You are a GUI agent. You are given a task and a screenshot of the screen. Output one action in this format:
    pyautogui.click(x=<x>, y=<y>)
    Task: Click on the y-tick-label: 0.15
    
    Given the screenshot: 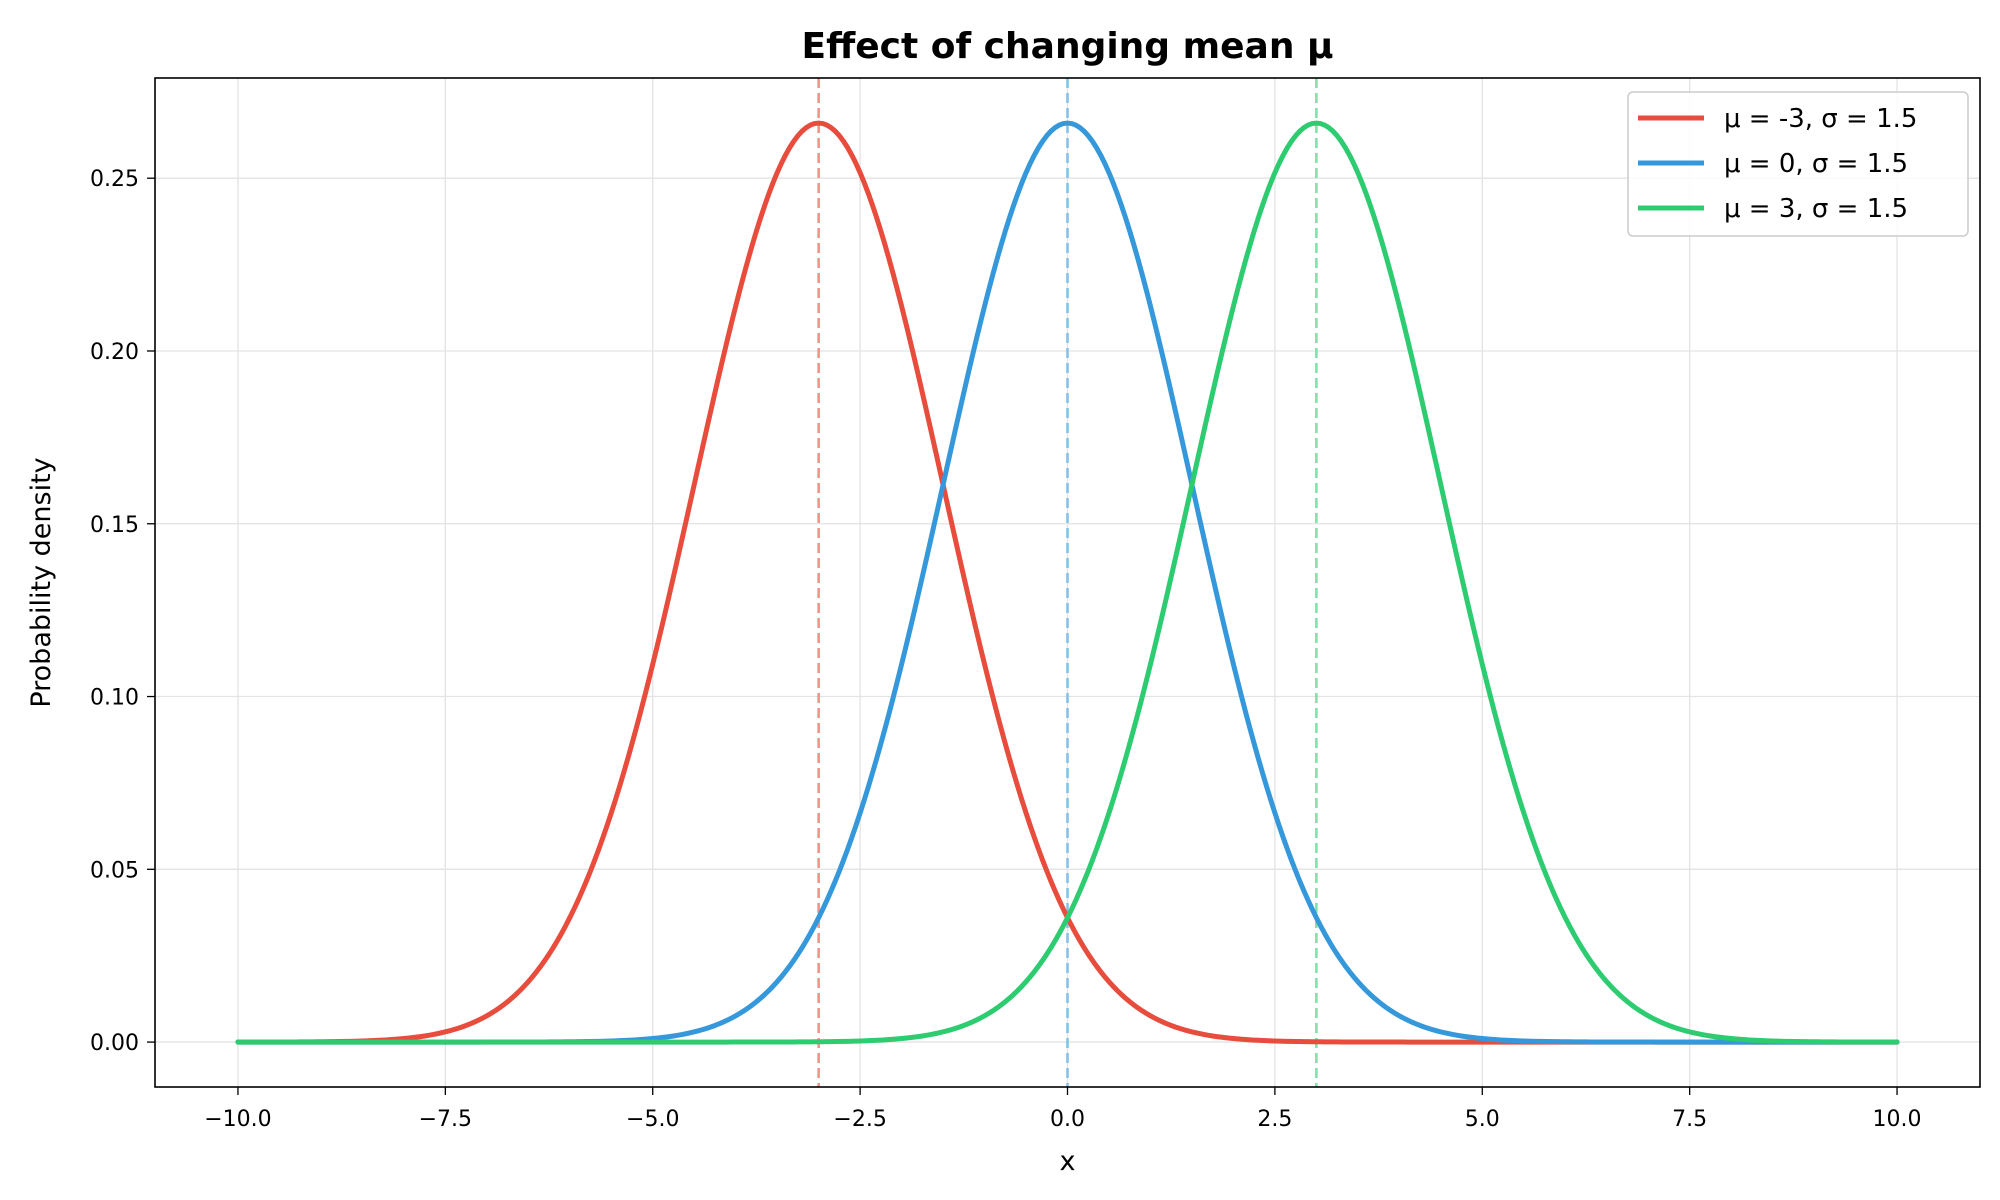 What is the action you would take?
    pyautogui.click(x=114, y=525)
    